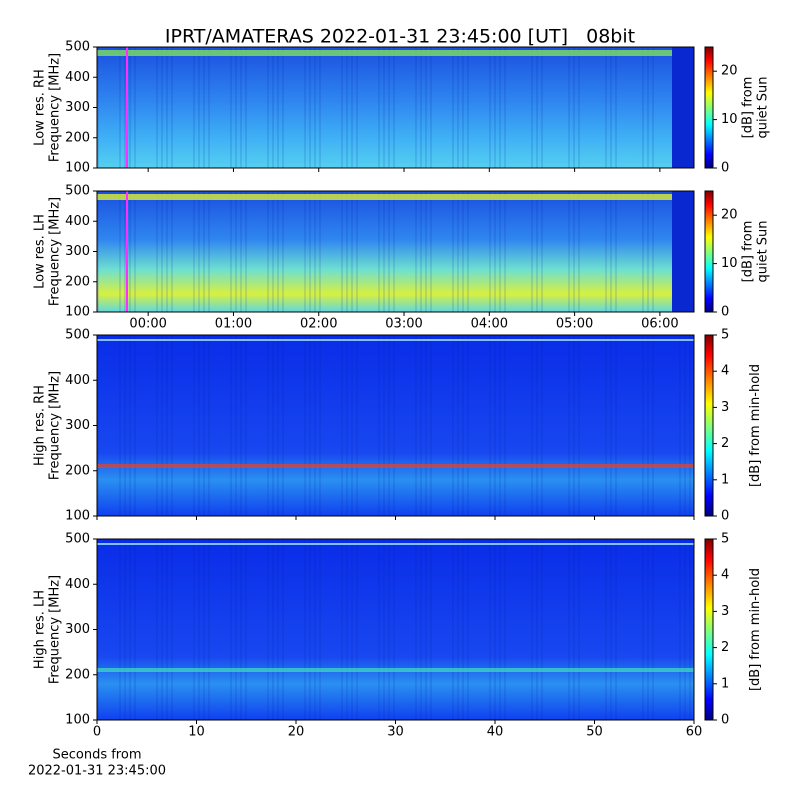 This screenshot has height=800, width=800. I want to click on x-tick-label: 06:00, so click(659, 324).